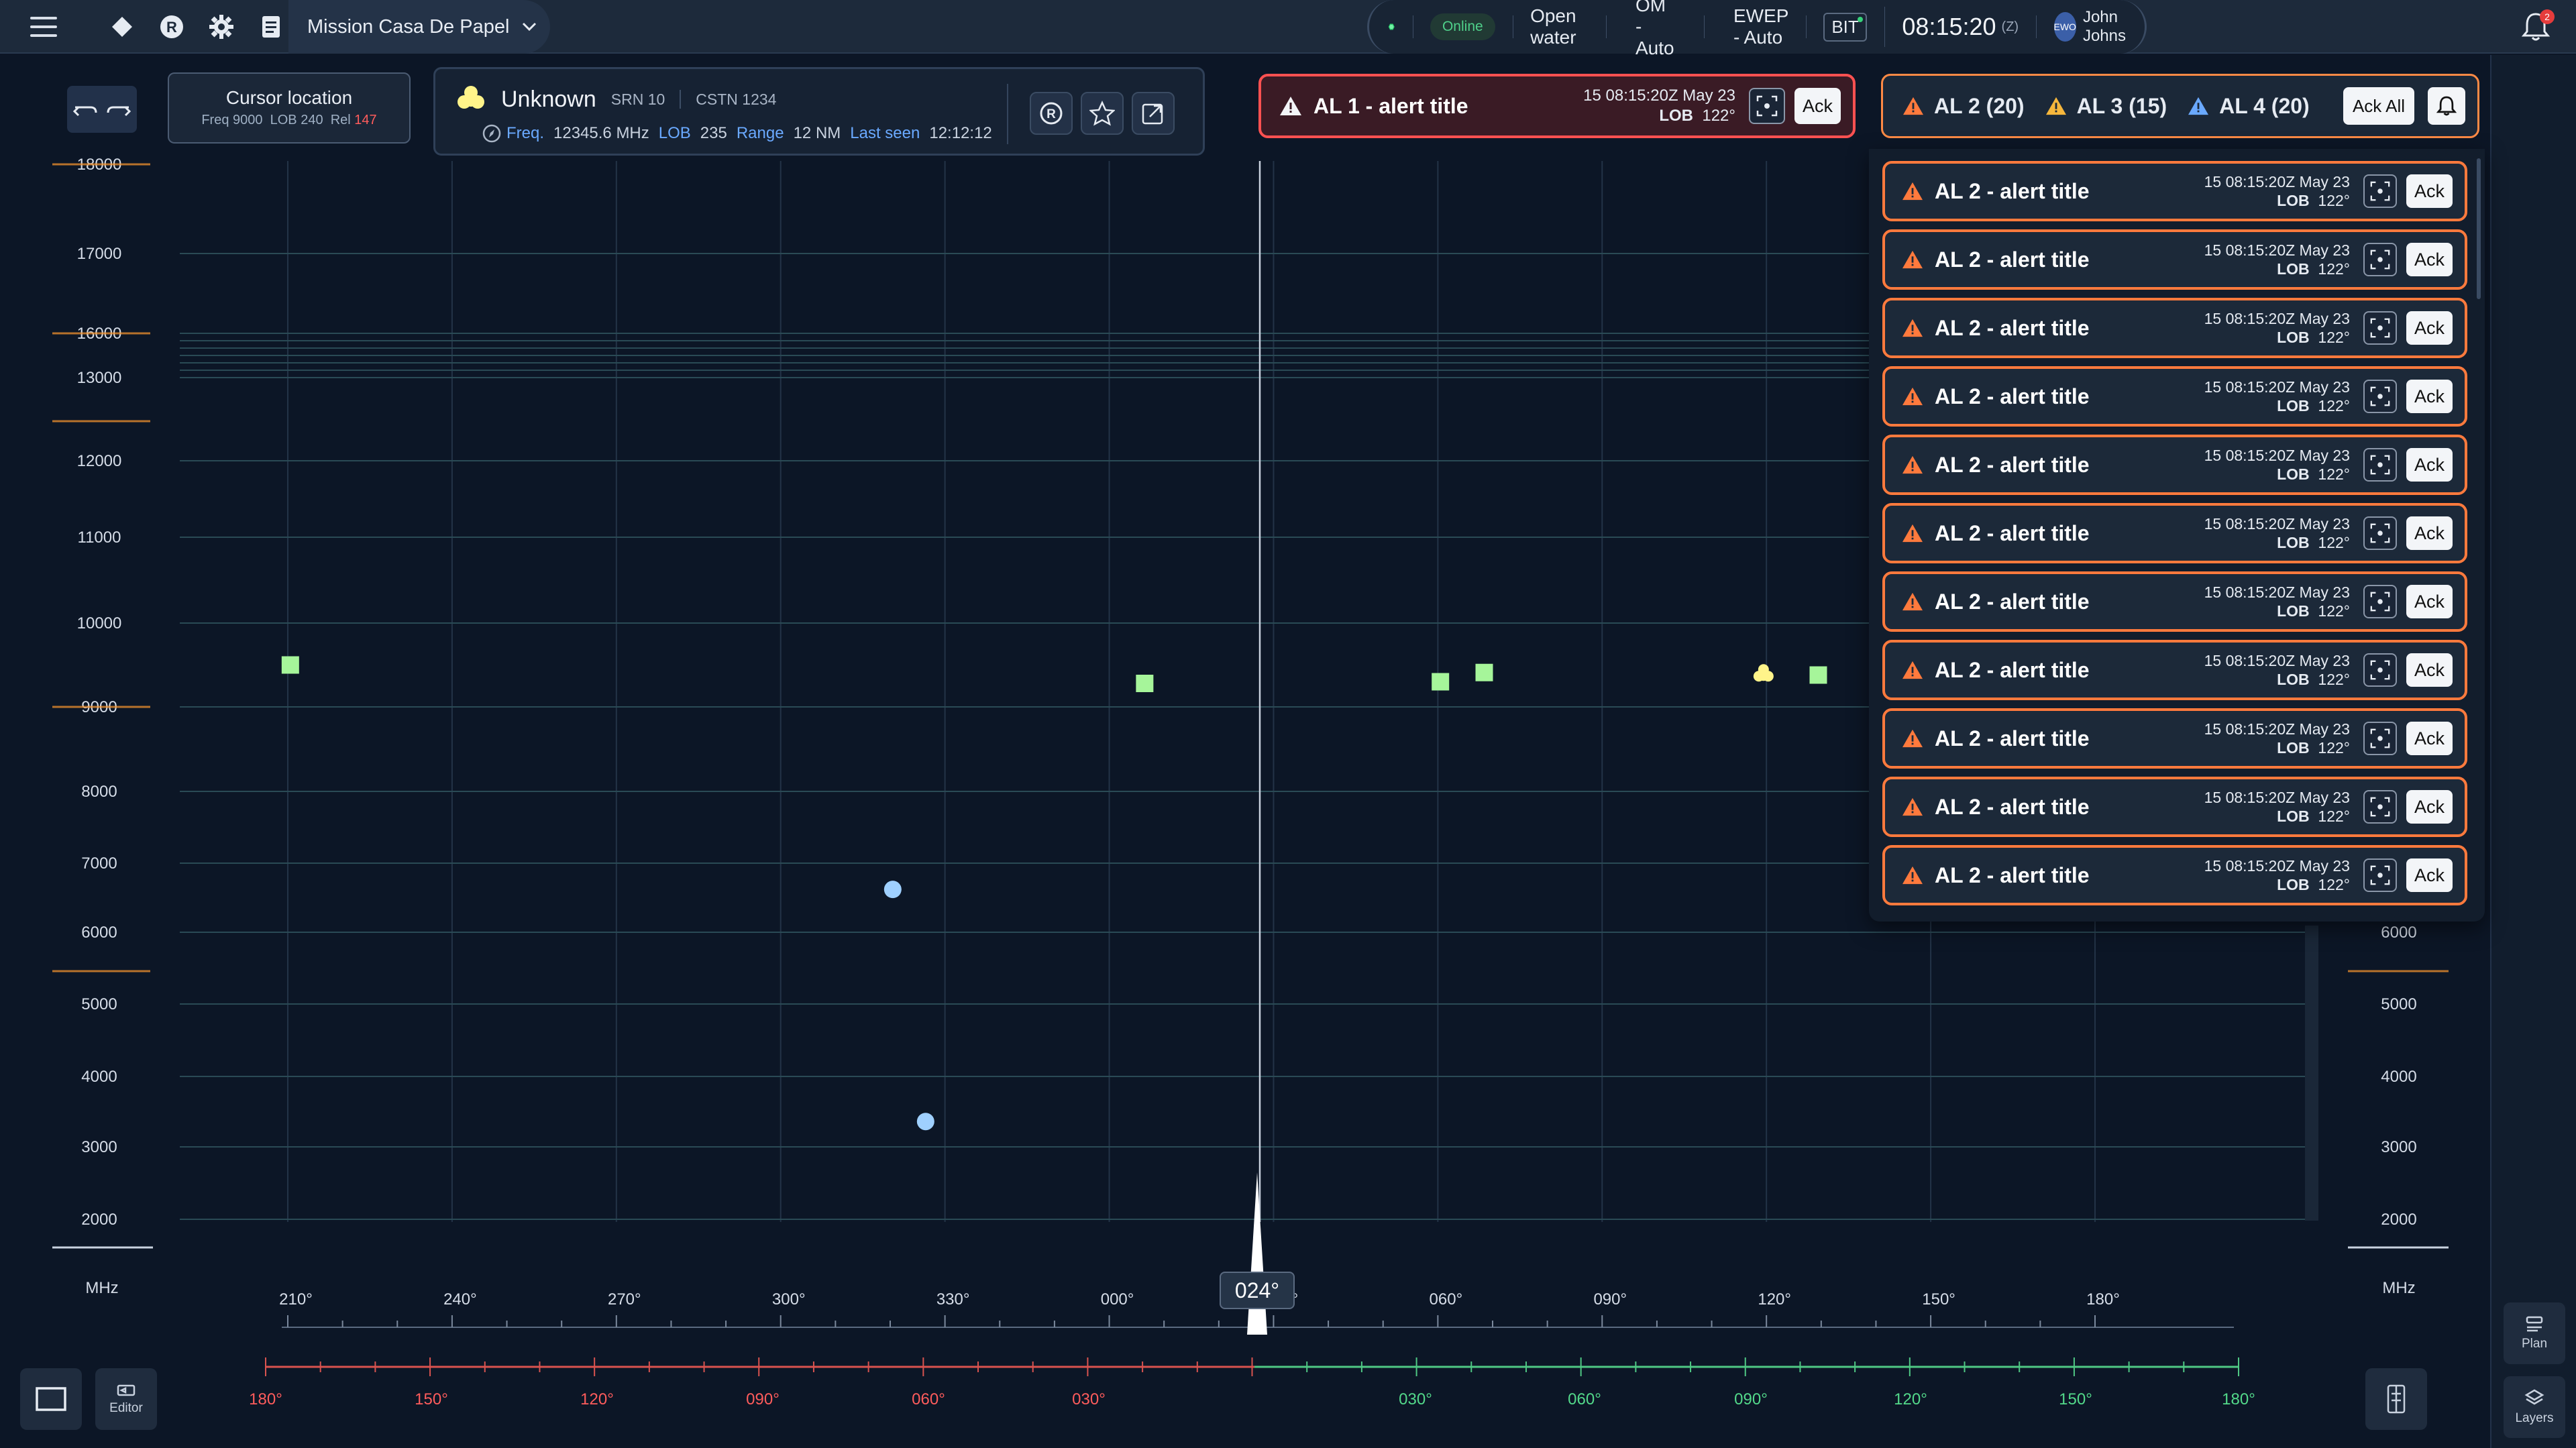 The width and height of the screenshot is (2576, 1448). I want to click on layers-button: Layers, so click(2534, 1407).